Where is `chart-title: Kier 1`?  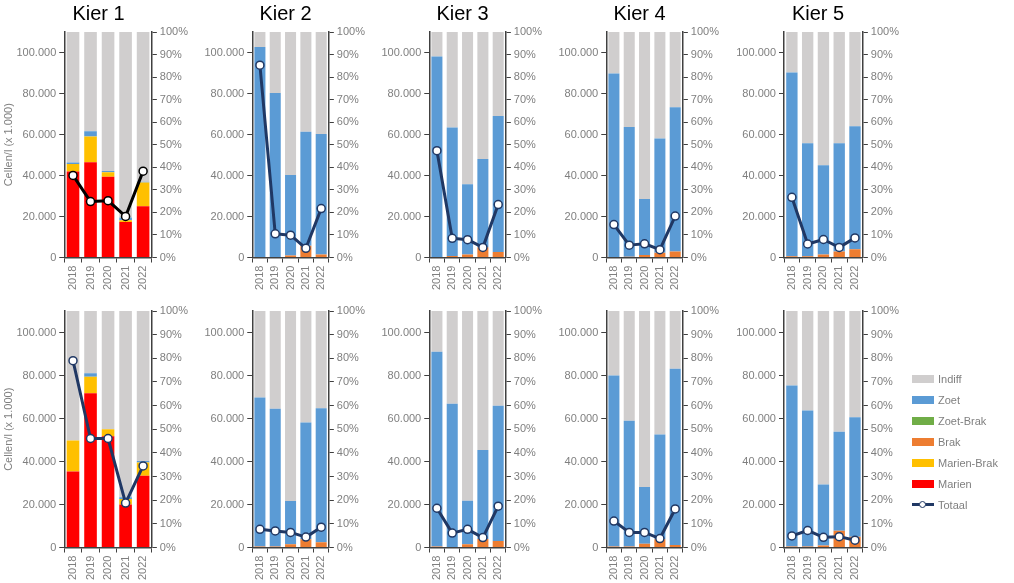 chart-title: Kier 1 is located at coordinates (98, 12).